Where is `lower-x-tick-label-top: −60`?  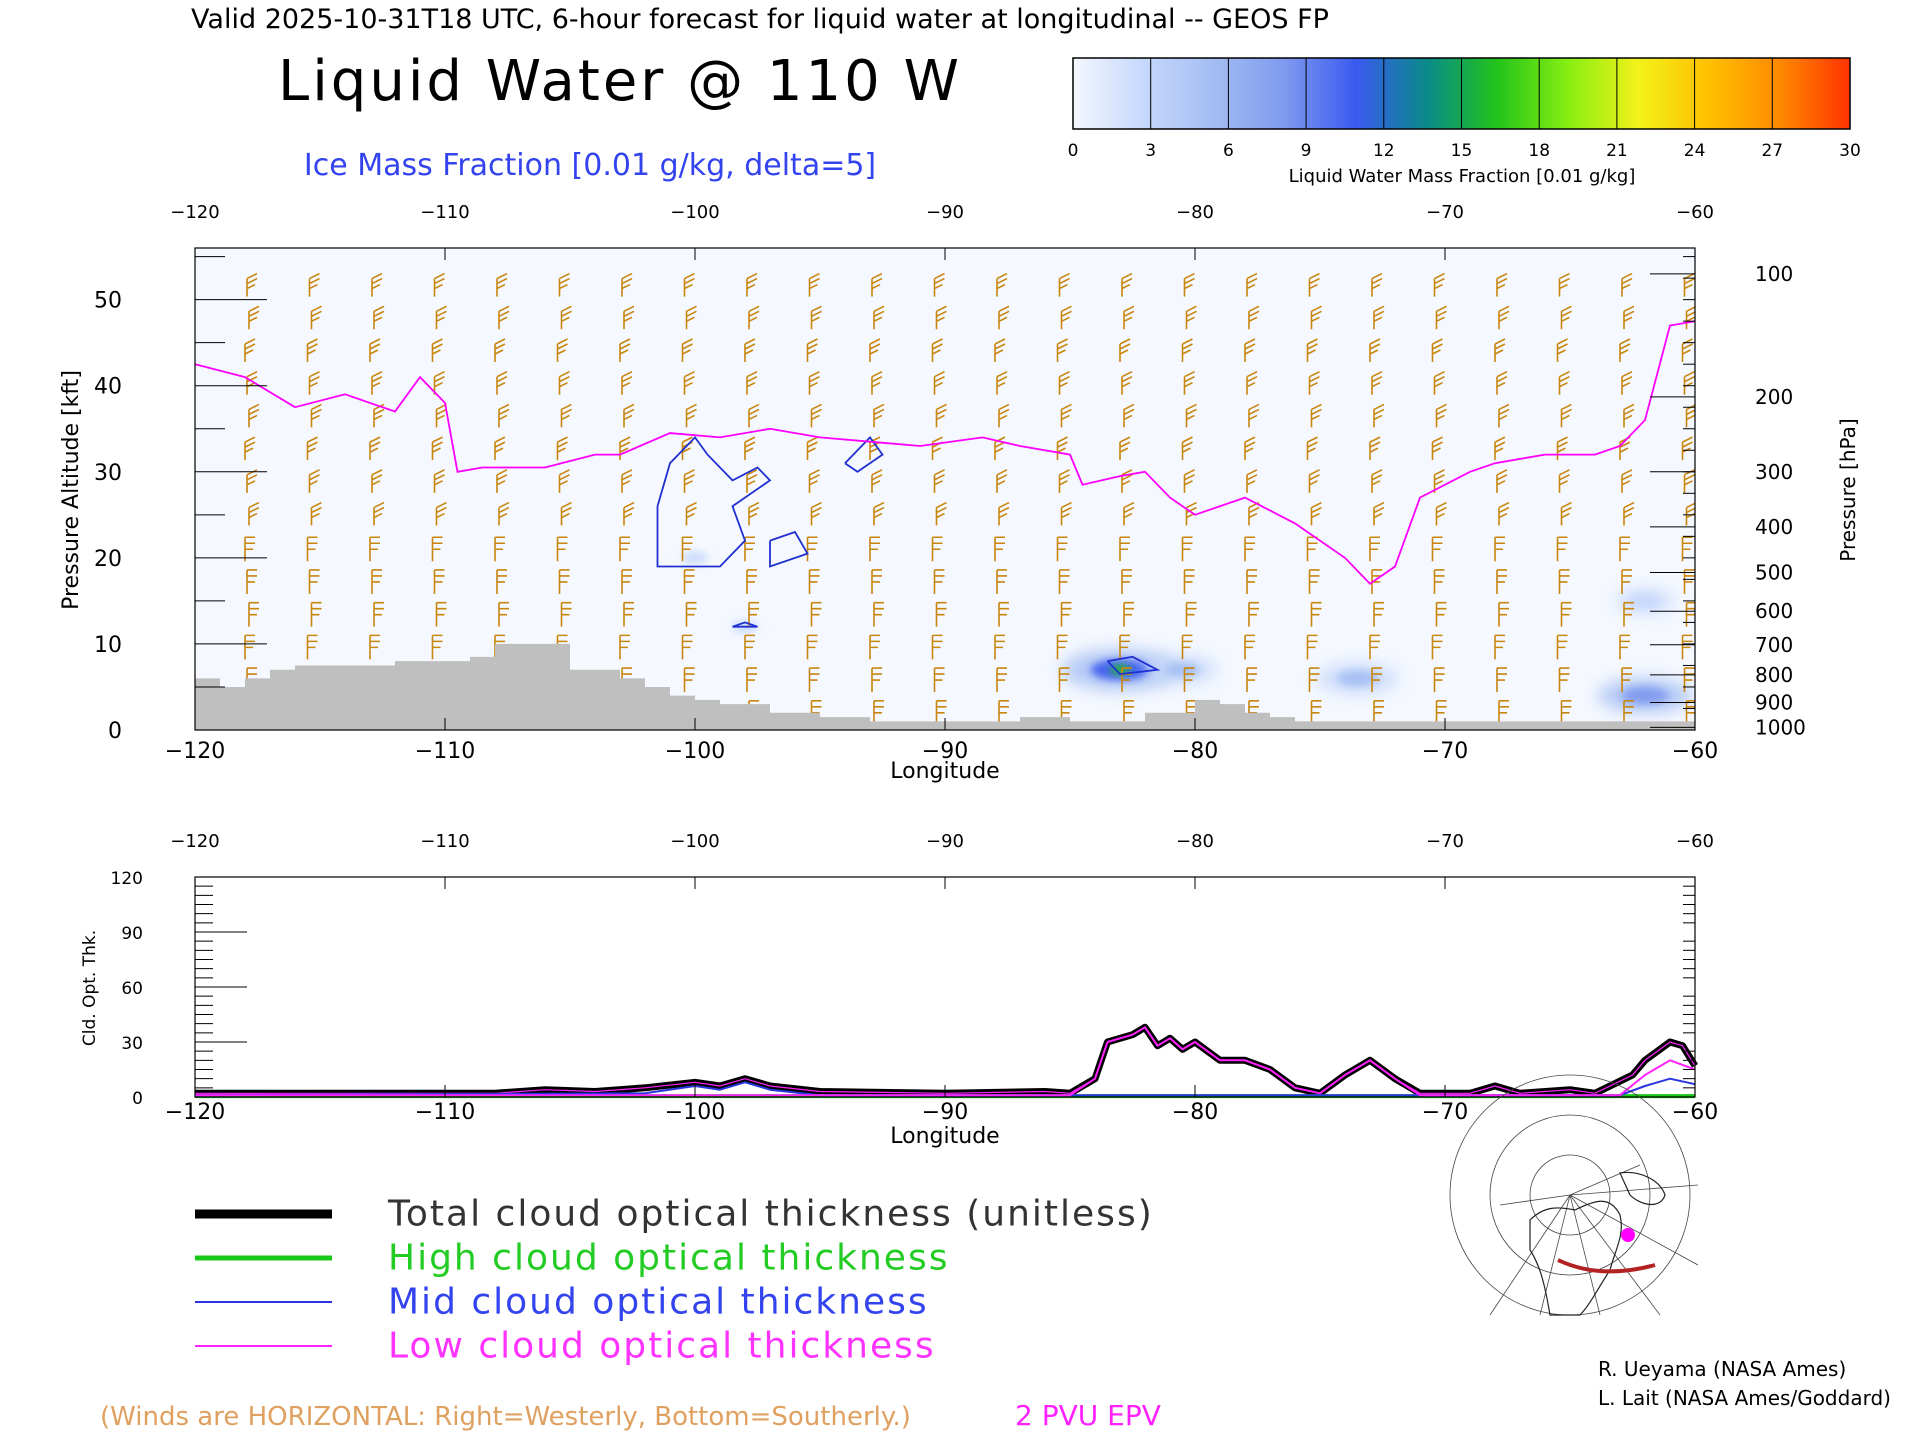
lower-x-tick-label-top: −60 is located at coordinates (1695, 841).